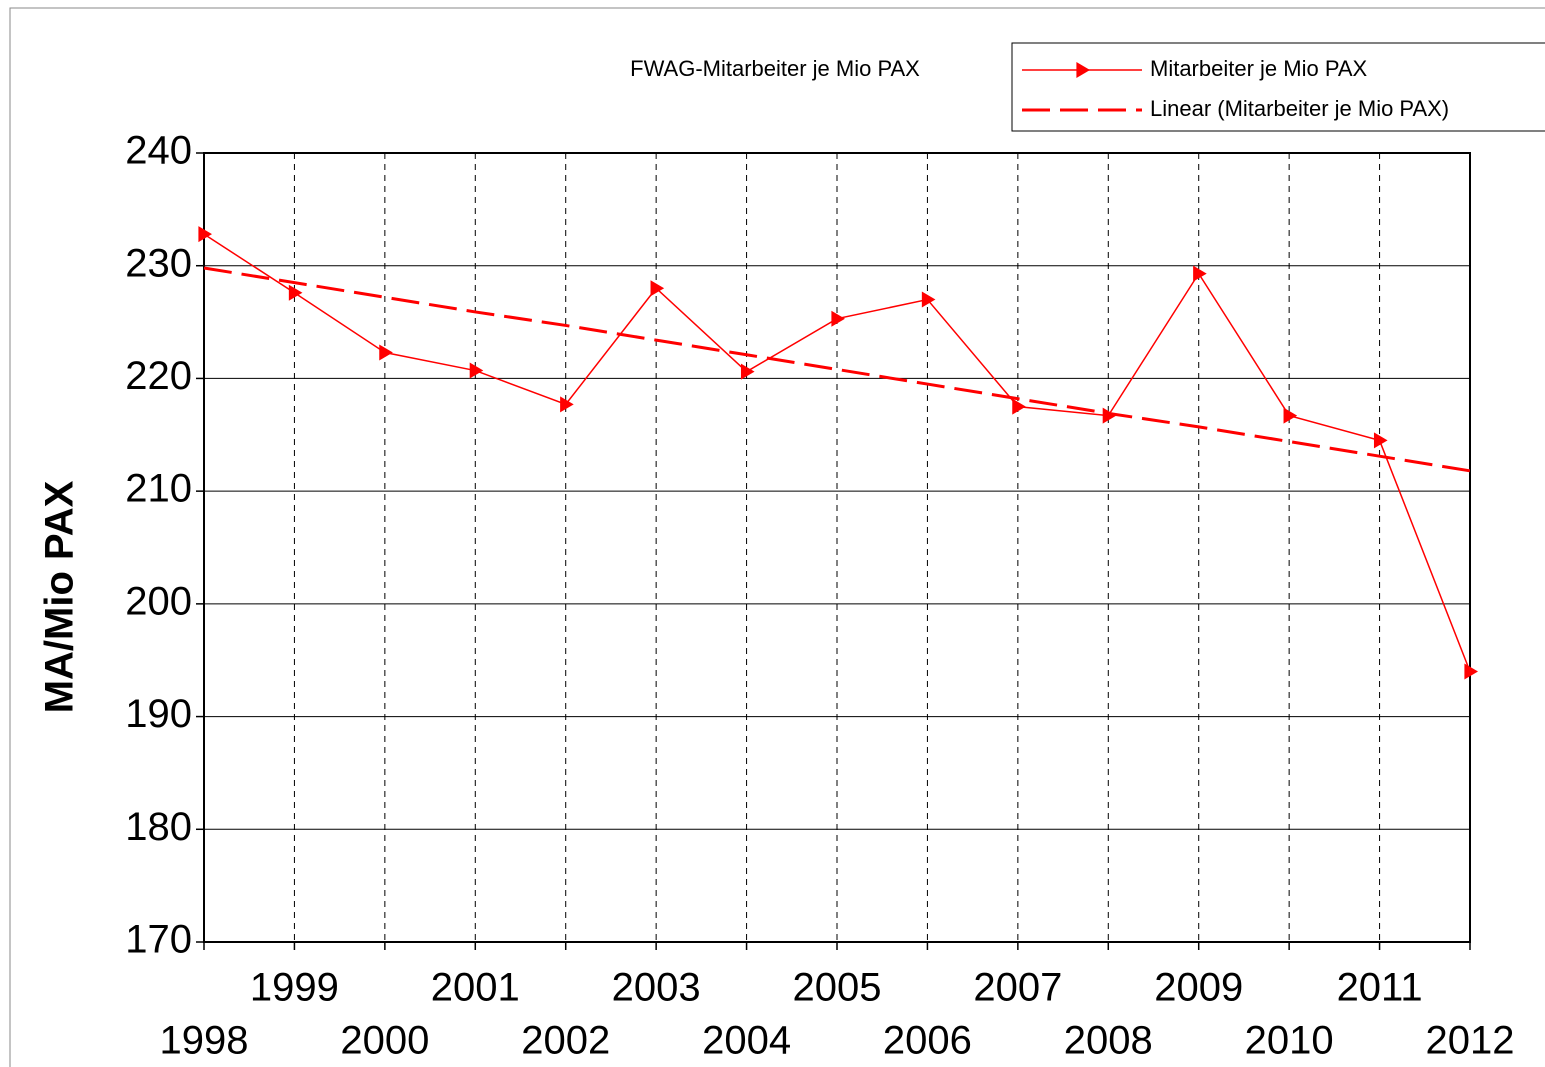 The width and height of the screenshot is (1545, 1067). I want to click on y-tick-label: 210, so click(158, 489).